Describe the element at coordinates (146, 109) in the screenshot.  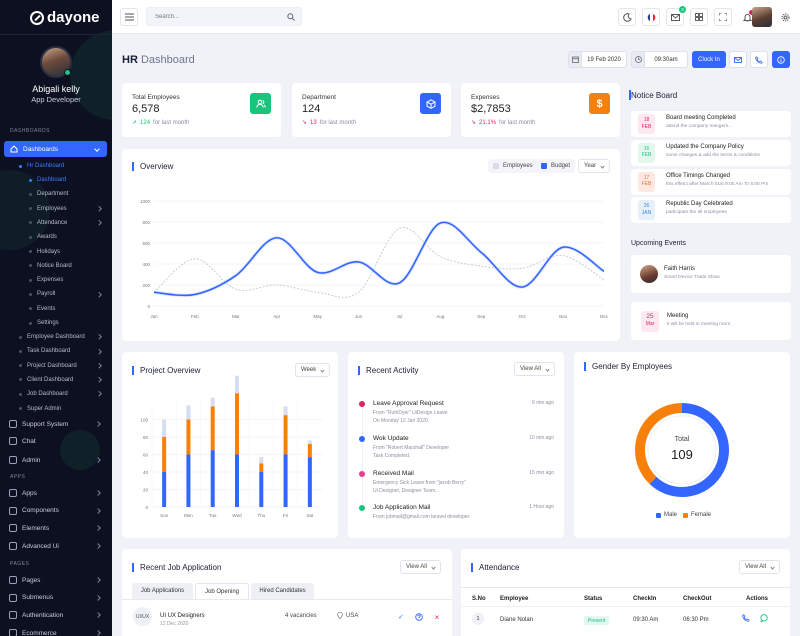
I see `stat-value: 6,578` at that location.